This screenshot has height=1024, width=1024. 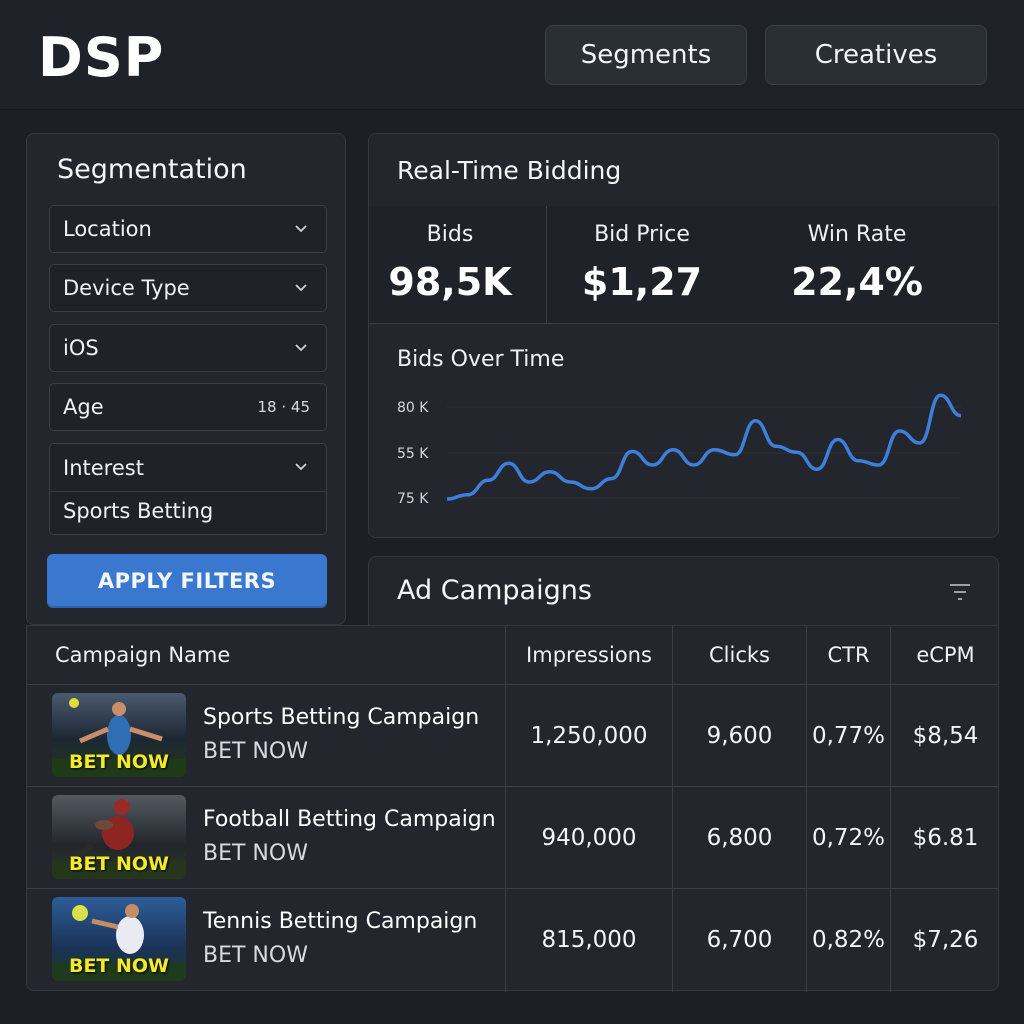 I want to click on bids-over-time-chart: 80 K 55 K 75 K, so click(x=679, y=450).